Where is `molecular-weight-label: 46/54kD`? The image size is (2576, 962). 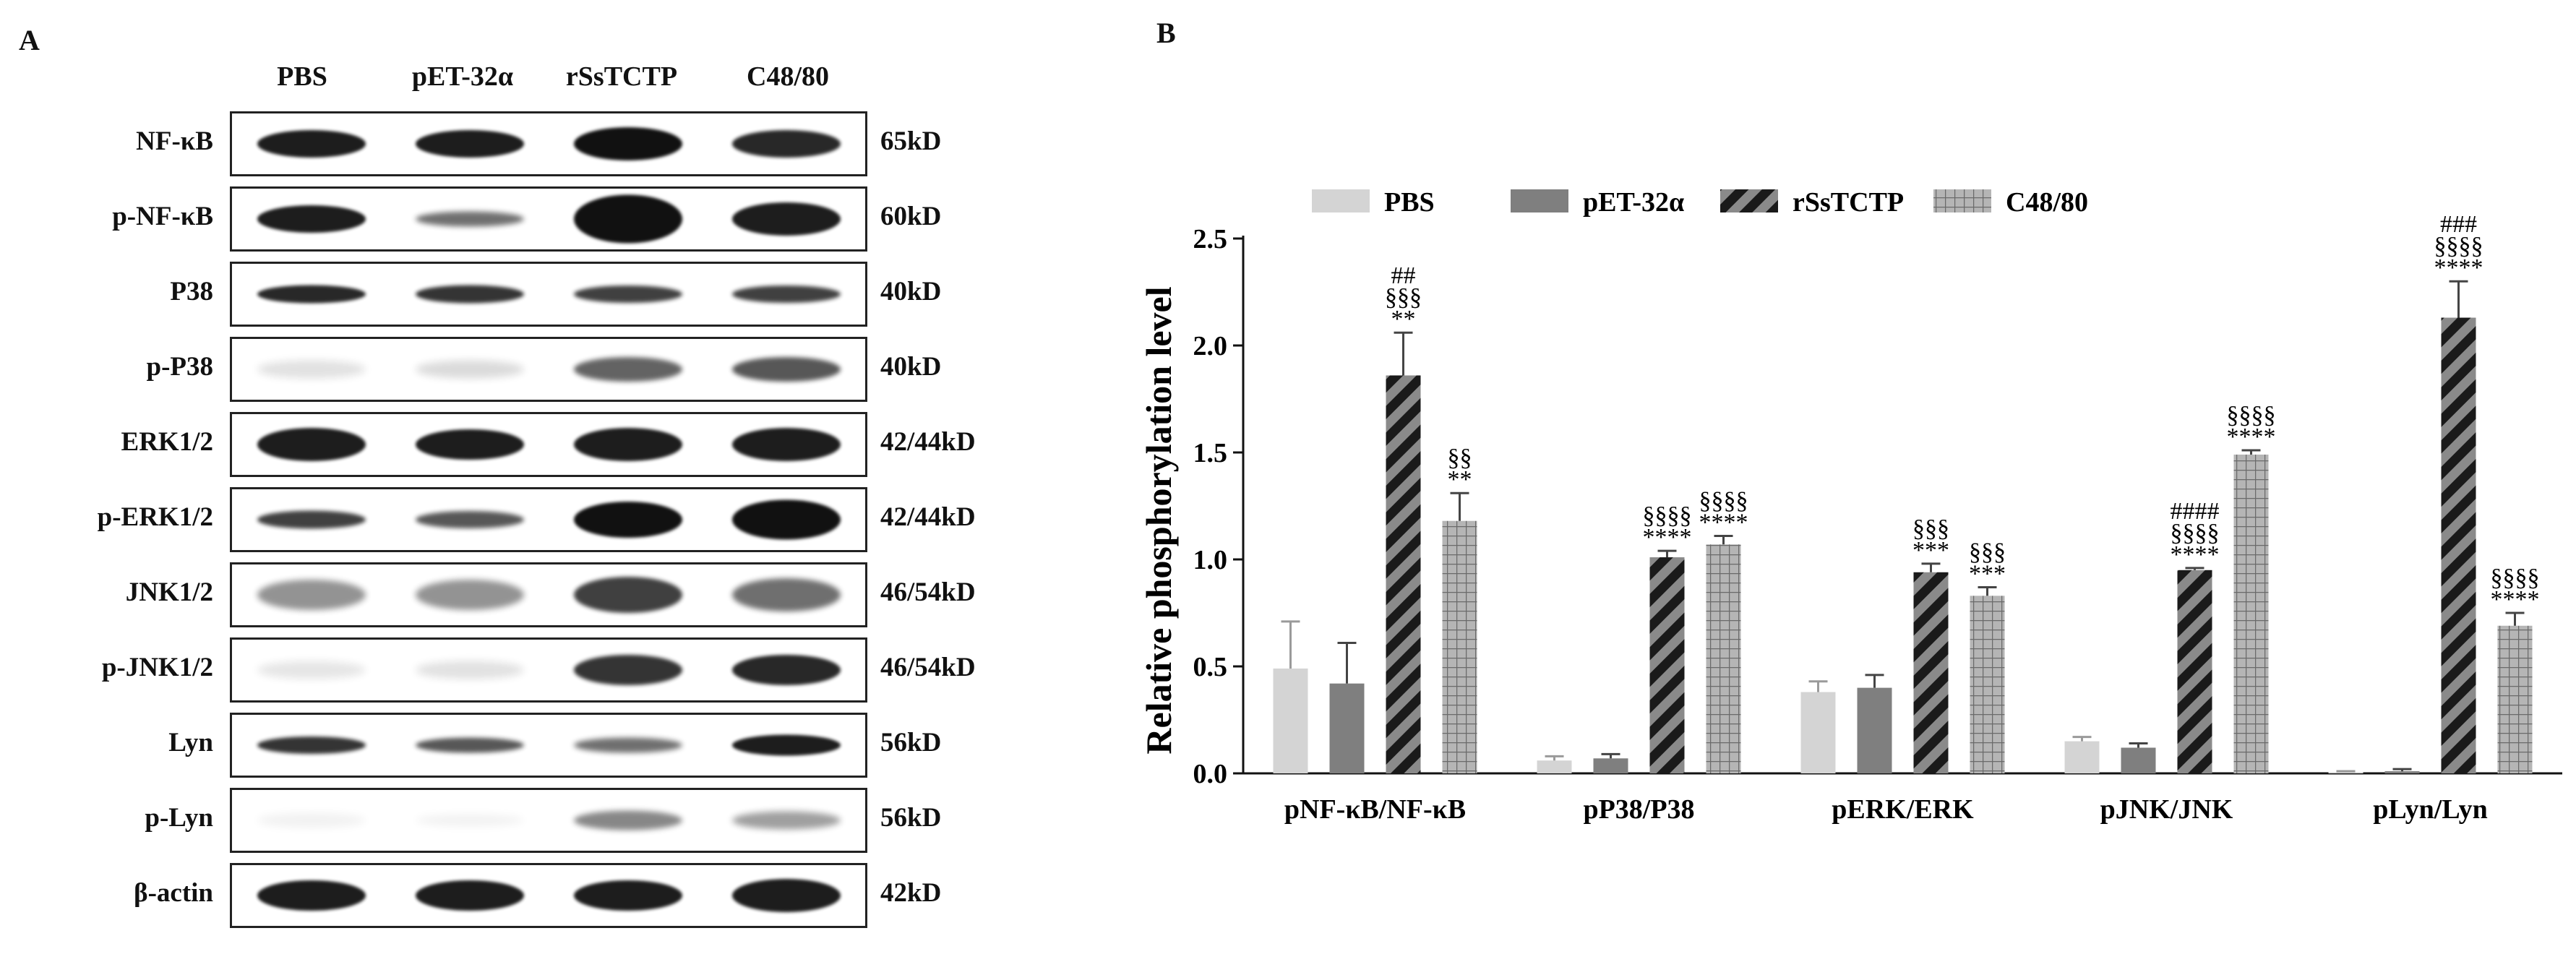 molecular-weight-label: 46/54kD is located at coordinates (928, 592).